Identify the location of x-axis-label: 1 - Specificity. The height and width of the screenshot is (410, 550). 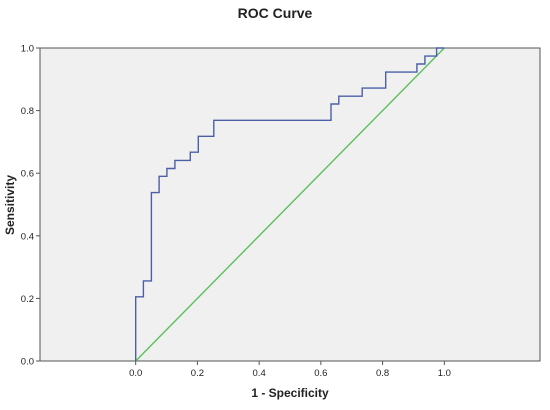
(290, 393).